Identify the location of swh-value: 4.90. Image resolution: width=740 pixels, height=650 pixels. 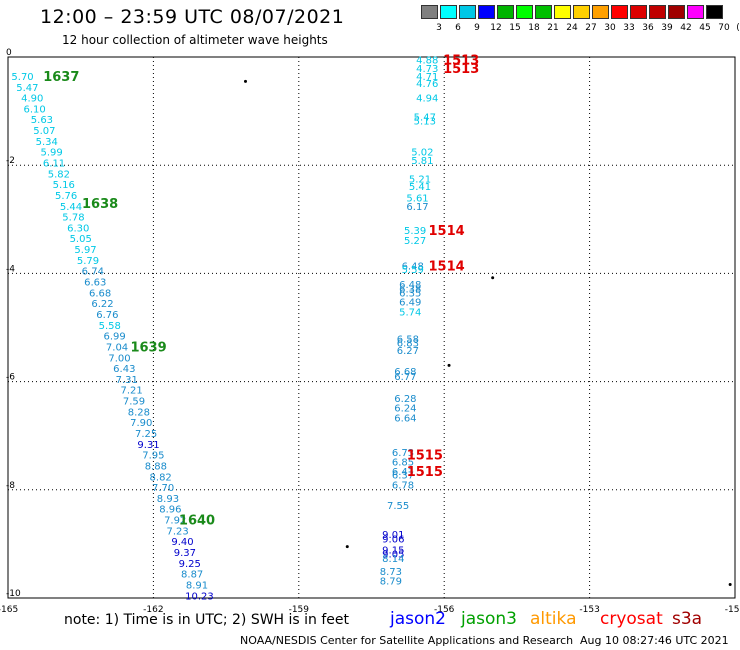
(32, 99).